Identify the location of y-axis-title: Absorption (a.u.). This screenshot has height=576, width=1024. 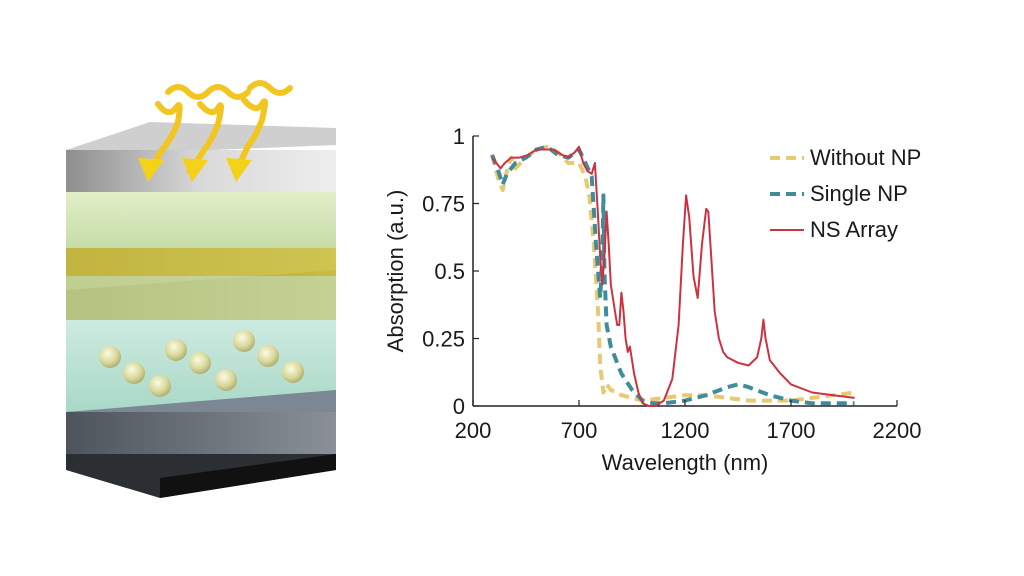
(395, 271).